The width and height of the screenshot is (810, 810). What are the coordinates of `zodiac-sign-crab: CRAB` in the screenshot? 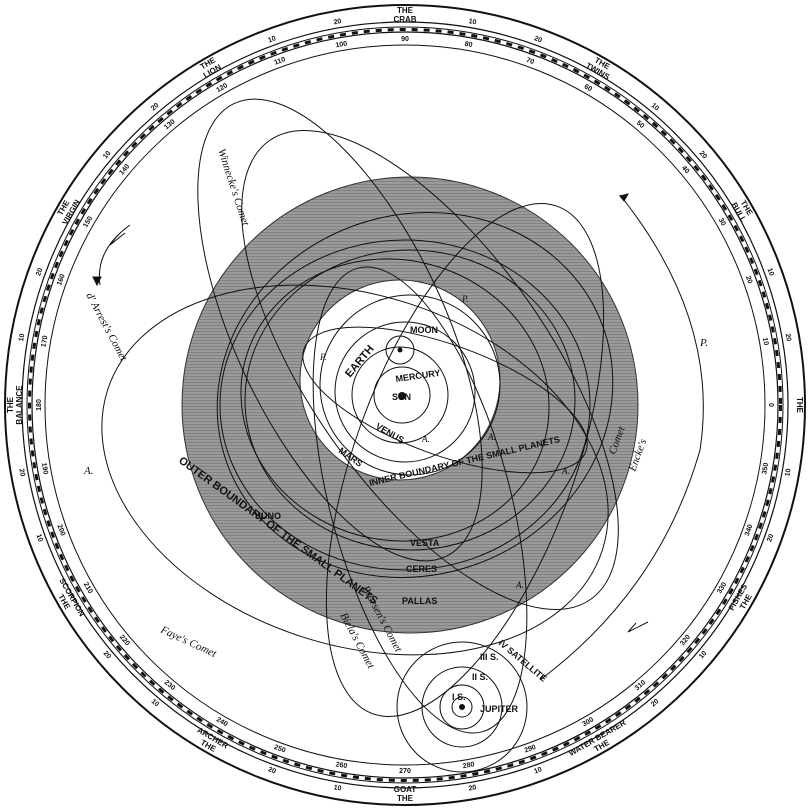 It's located at (404, 19).